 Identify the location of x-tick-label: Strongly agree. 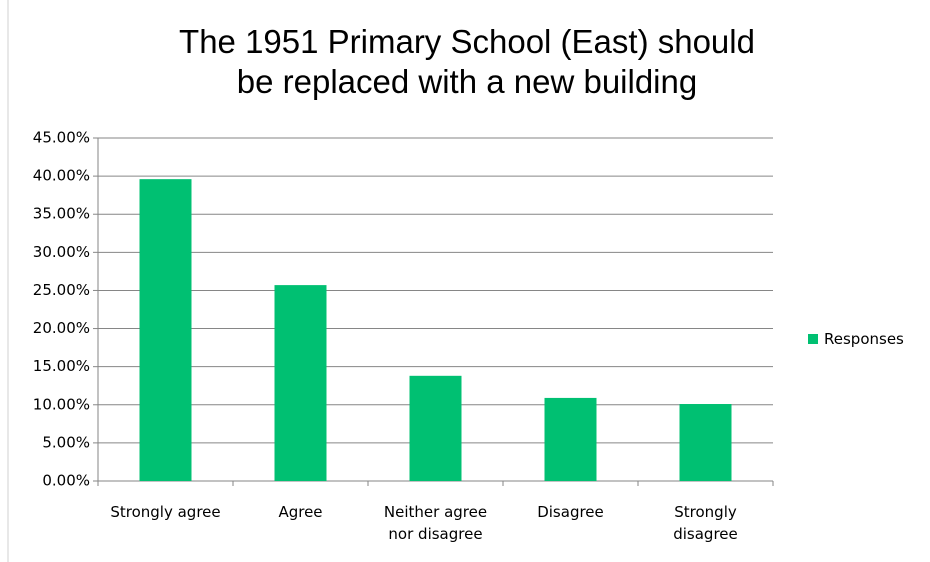
(165, 512).